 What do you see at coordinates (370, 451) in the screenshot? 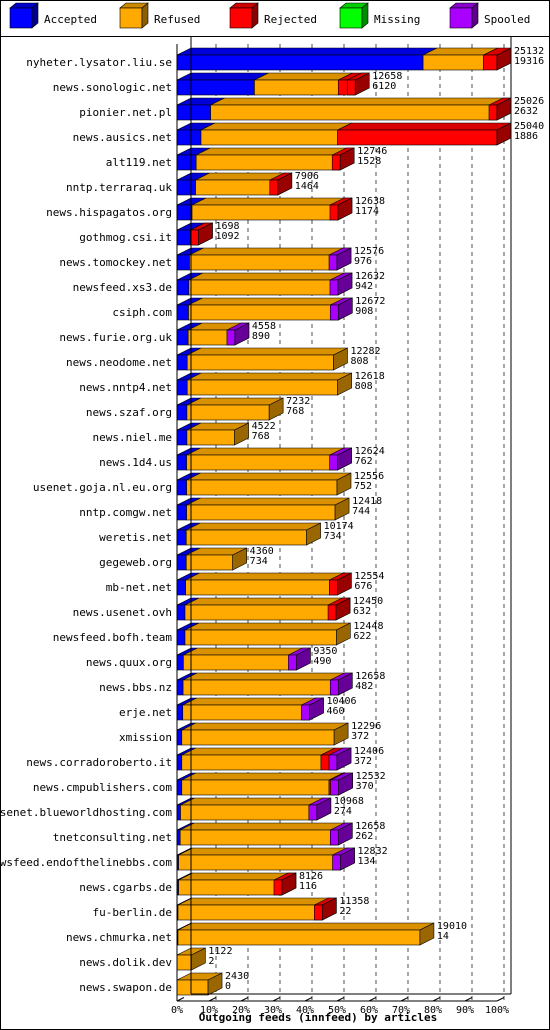
I see `bar-total-label: 12624` at bounding box center [370, 451].